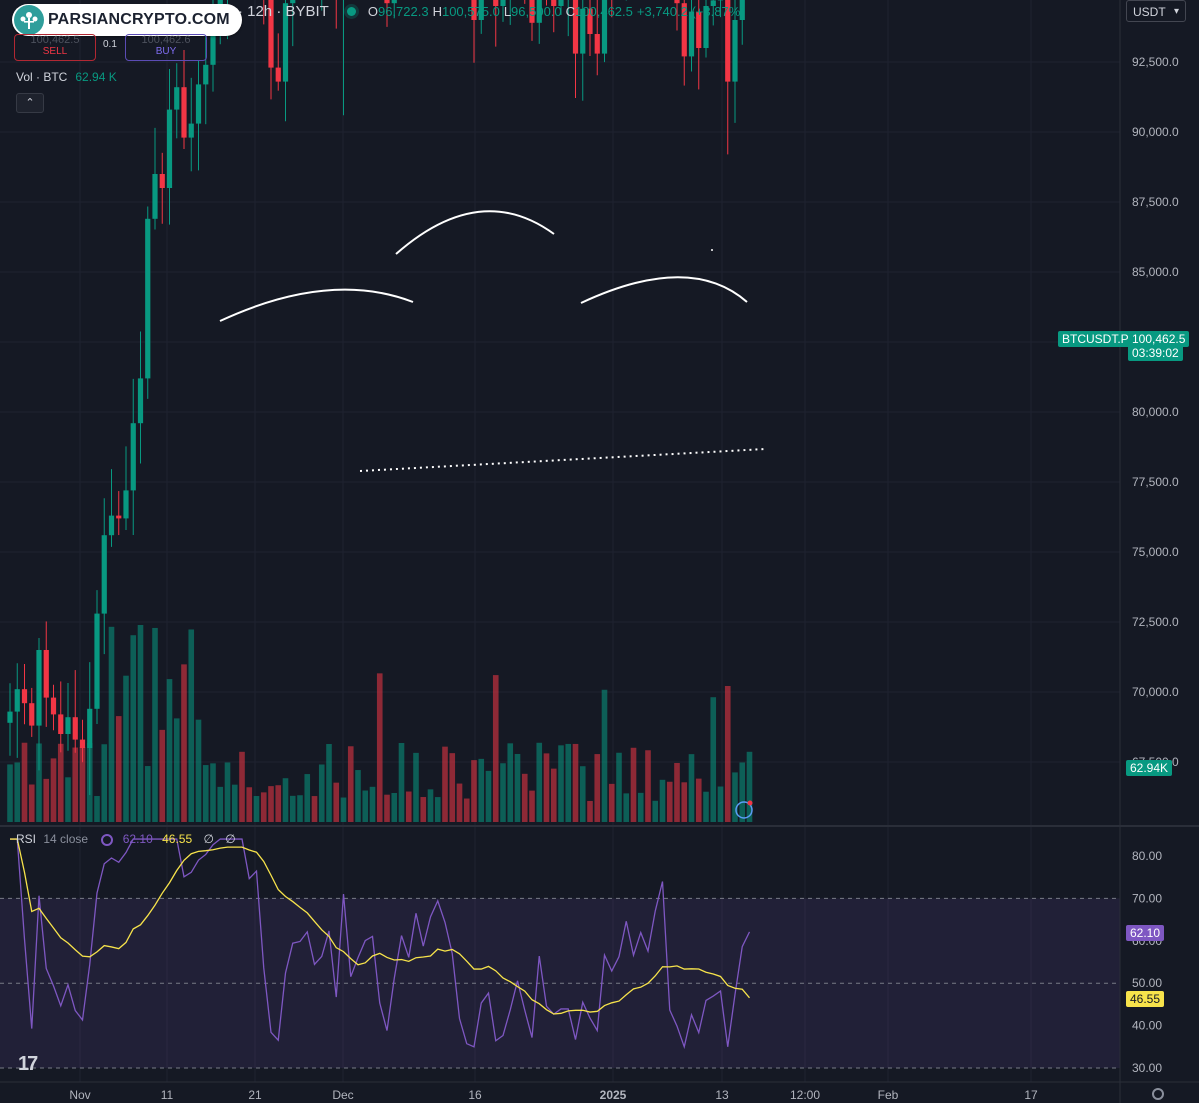  I want to click on rsi-empty-2: ∅, so click(230, 839).